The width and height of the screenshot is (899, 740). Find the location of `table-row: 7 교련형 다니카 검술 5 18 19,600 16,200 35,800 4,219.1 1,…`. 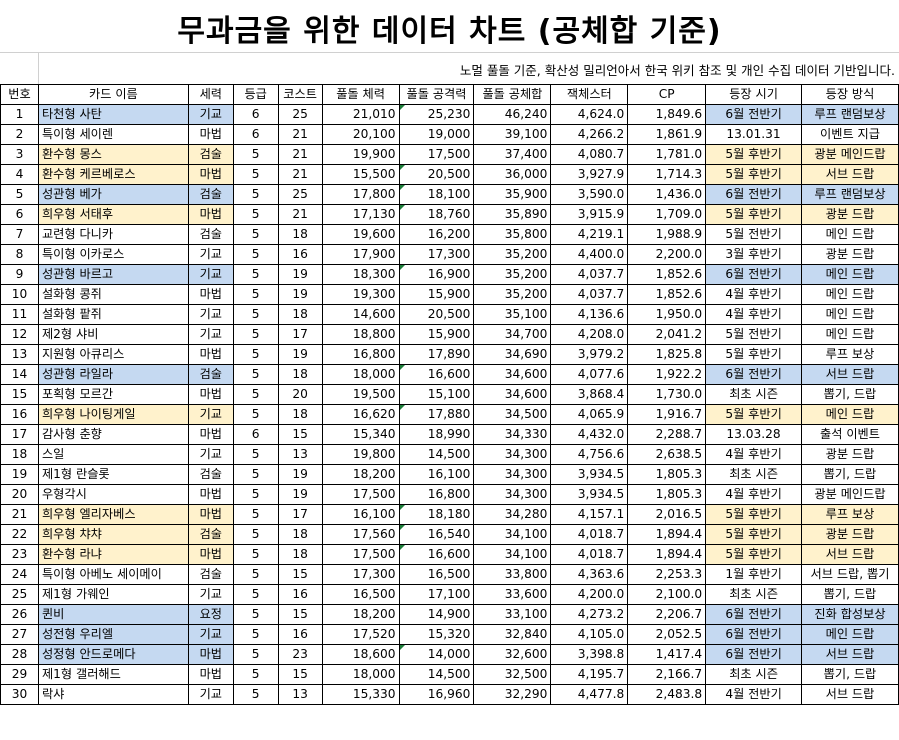

table-row: 7 교련형 다니카 검술 5 18 19,600 16,200 35,800 4,219.1 1,… is located at coordinates (449, 234).